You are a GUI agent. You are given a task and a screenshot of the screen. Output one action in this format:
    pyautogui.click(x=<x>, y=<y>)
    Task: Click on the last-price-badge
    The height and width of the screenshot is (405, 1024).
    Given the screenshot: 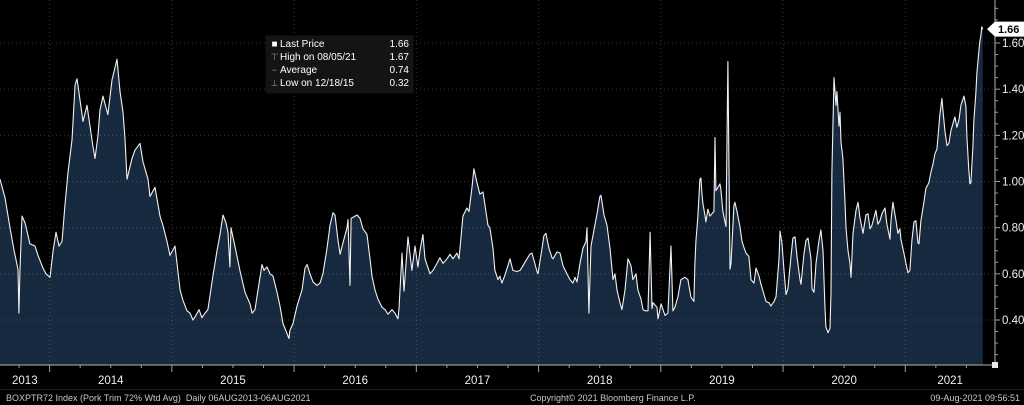 What is the action you would take?
    pyautogui.click(x=1005, y=29)
    